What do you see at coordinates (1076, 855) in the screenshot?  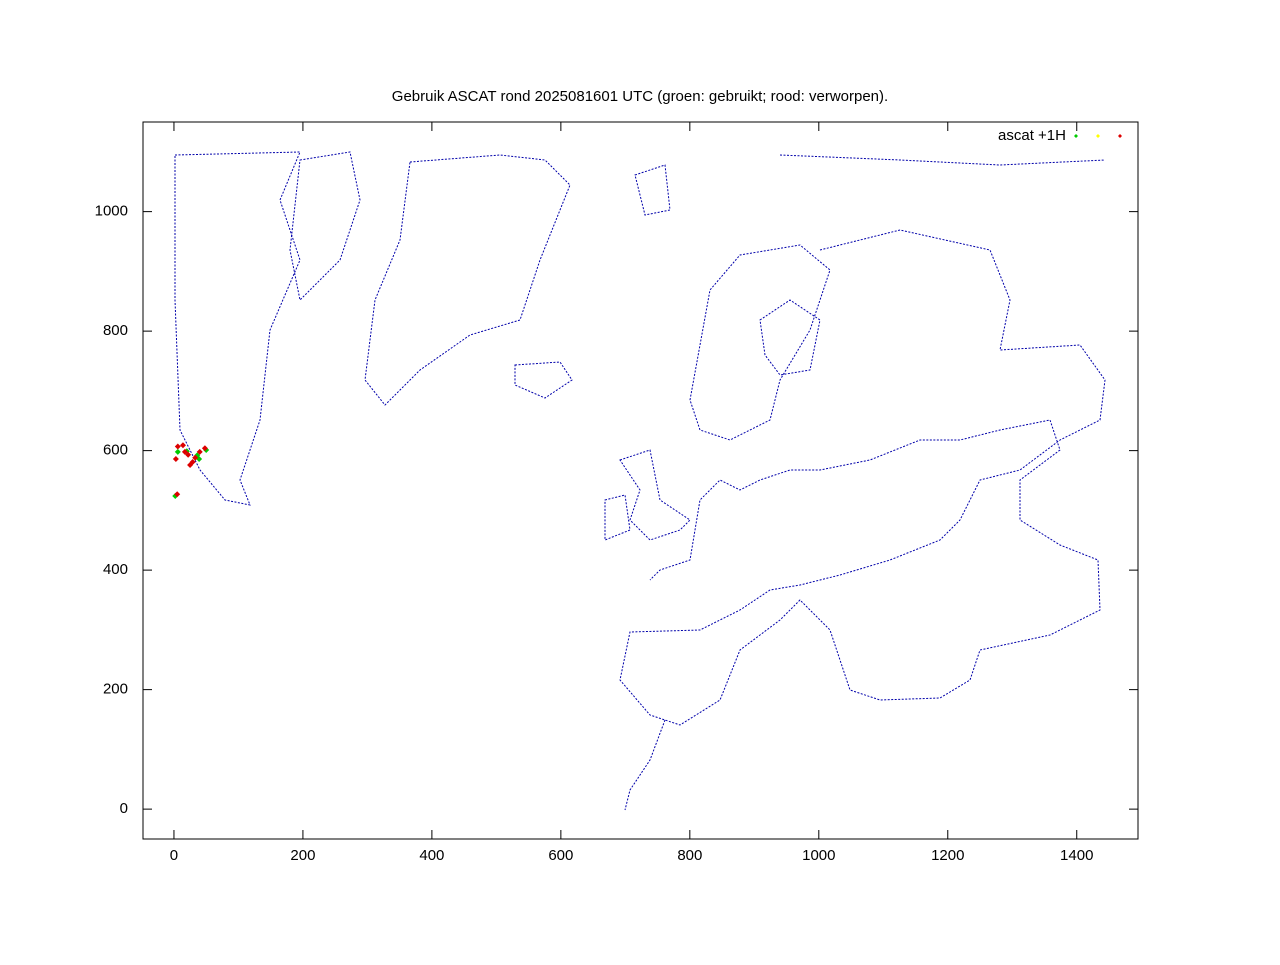 I see `x-tick-label: 1400` at bounding box center [1076, 855].